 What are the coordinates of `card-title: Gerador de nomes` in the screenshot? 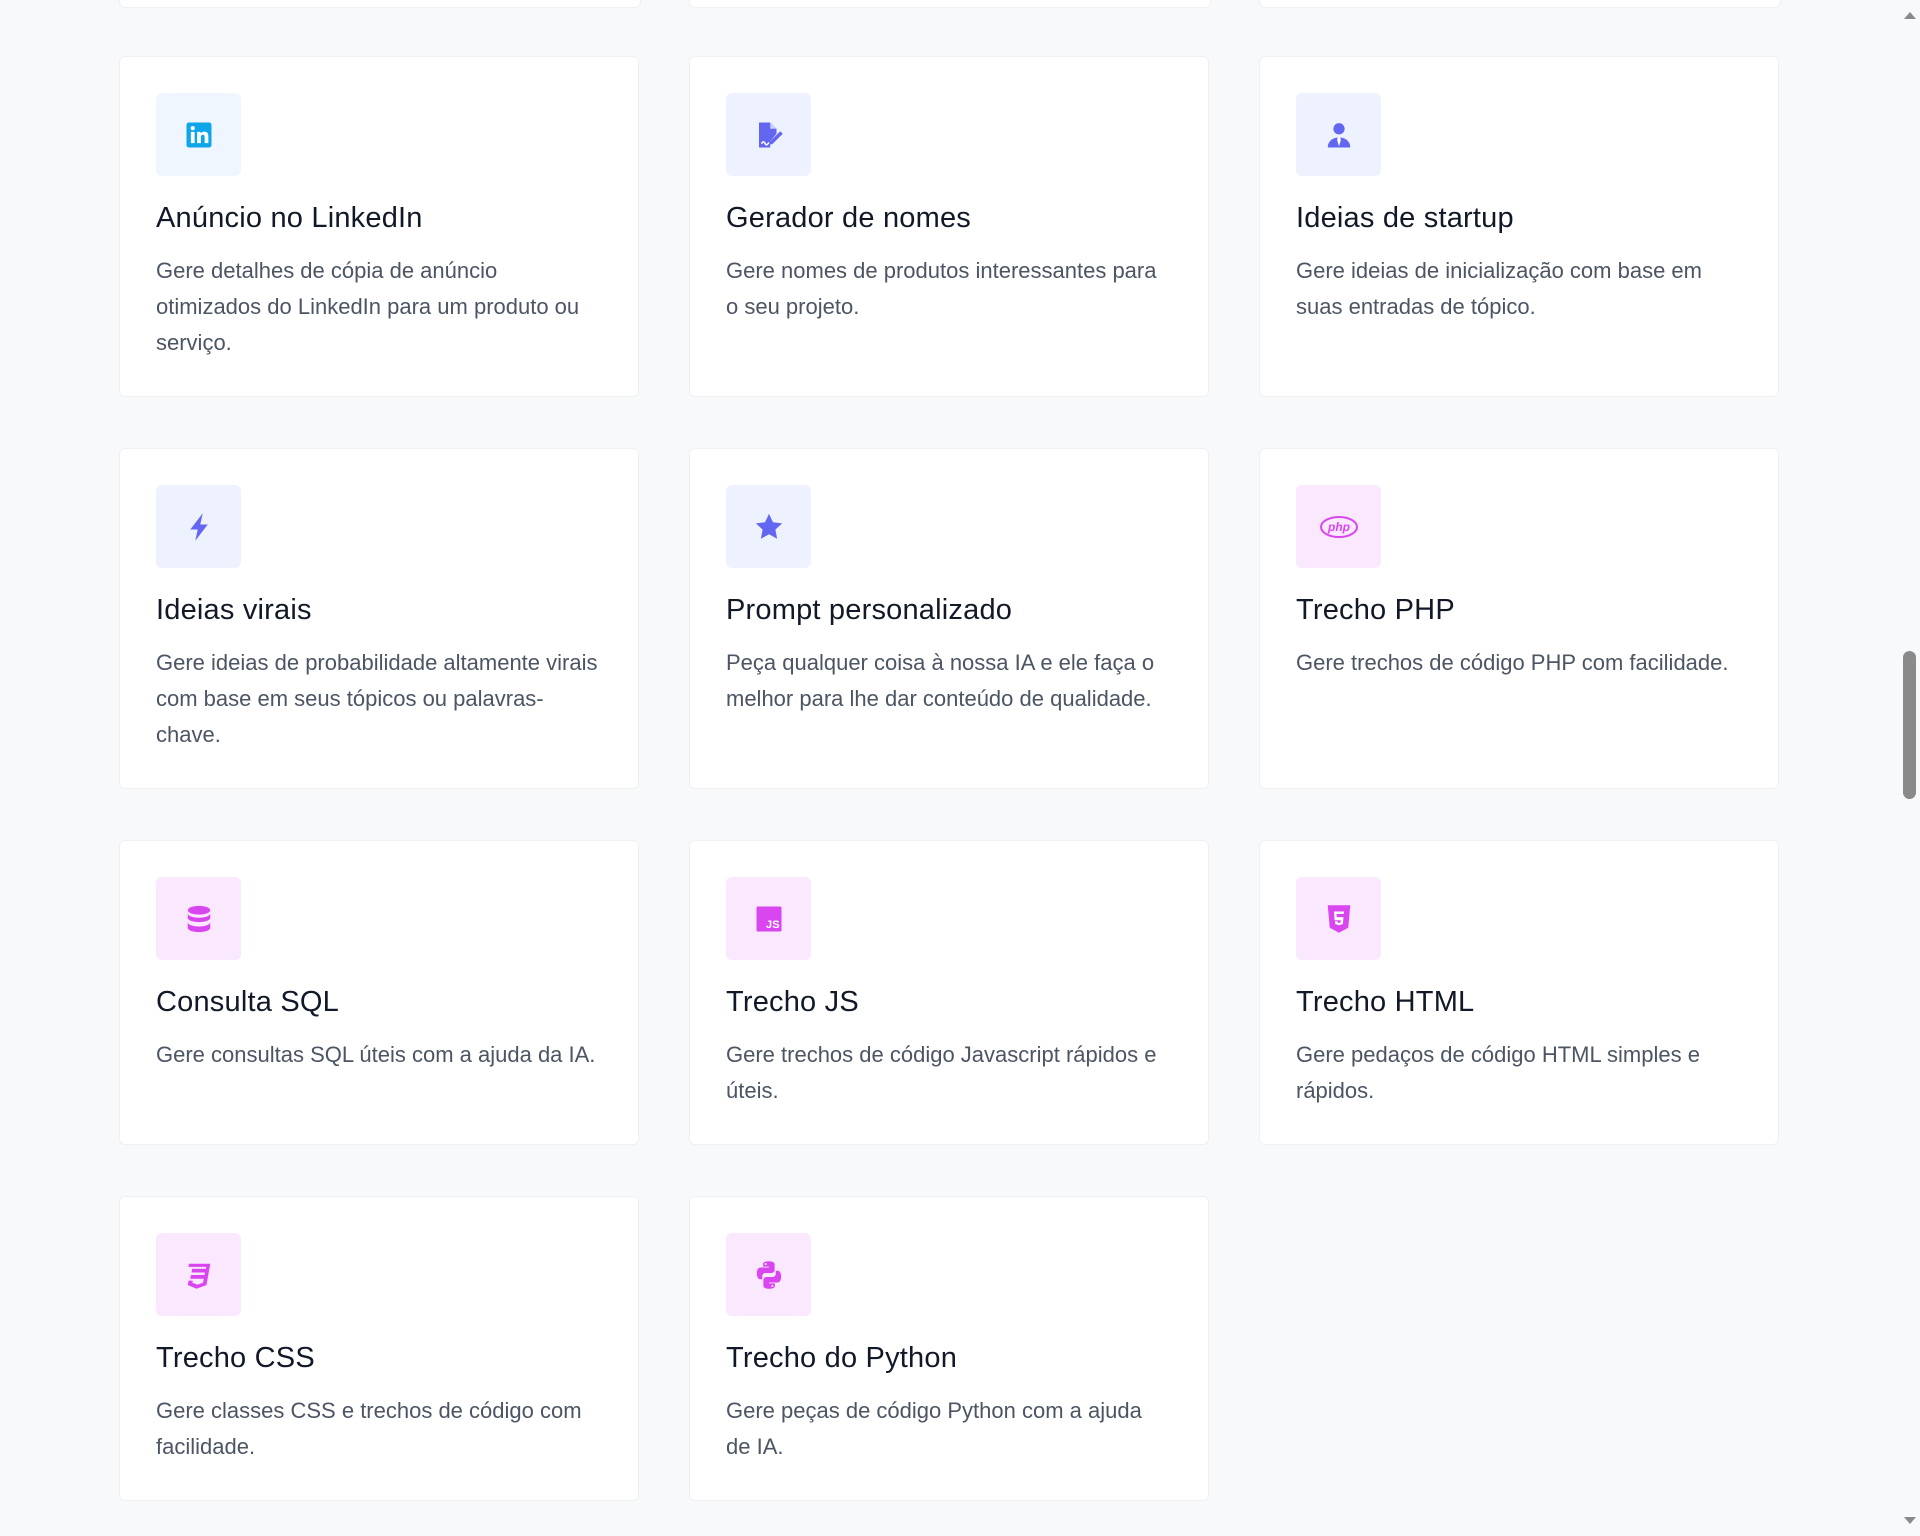 It's located at (848, 218).